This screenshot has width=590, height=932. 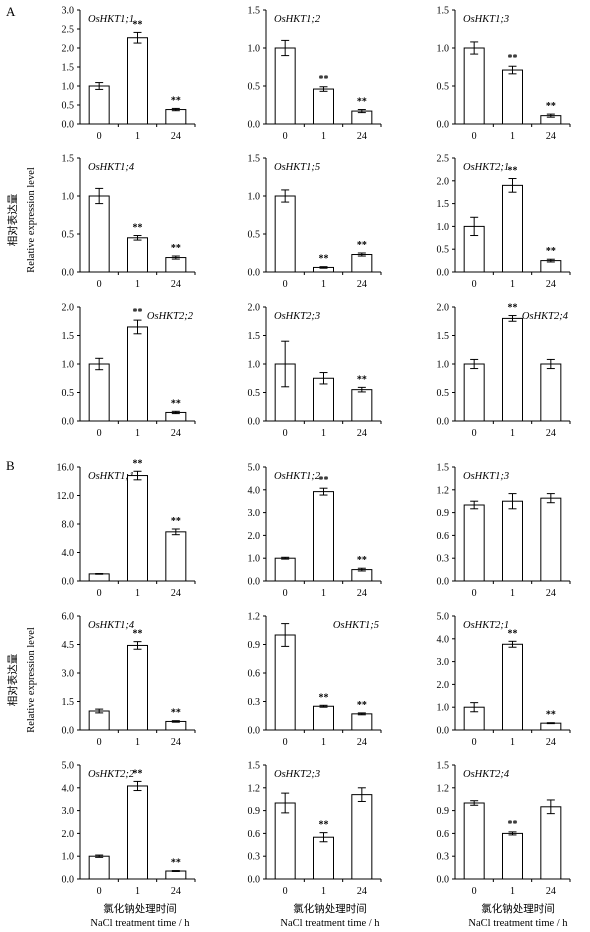 I want to click on chart-a-oshkt24: 0.0 0.5 1.0 1.5 2.0 OsHKT2;4 0 1 ** 24, so click(x=504, y=371).